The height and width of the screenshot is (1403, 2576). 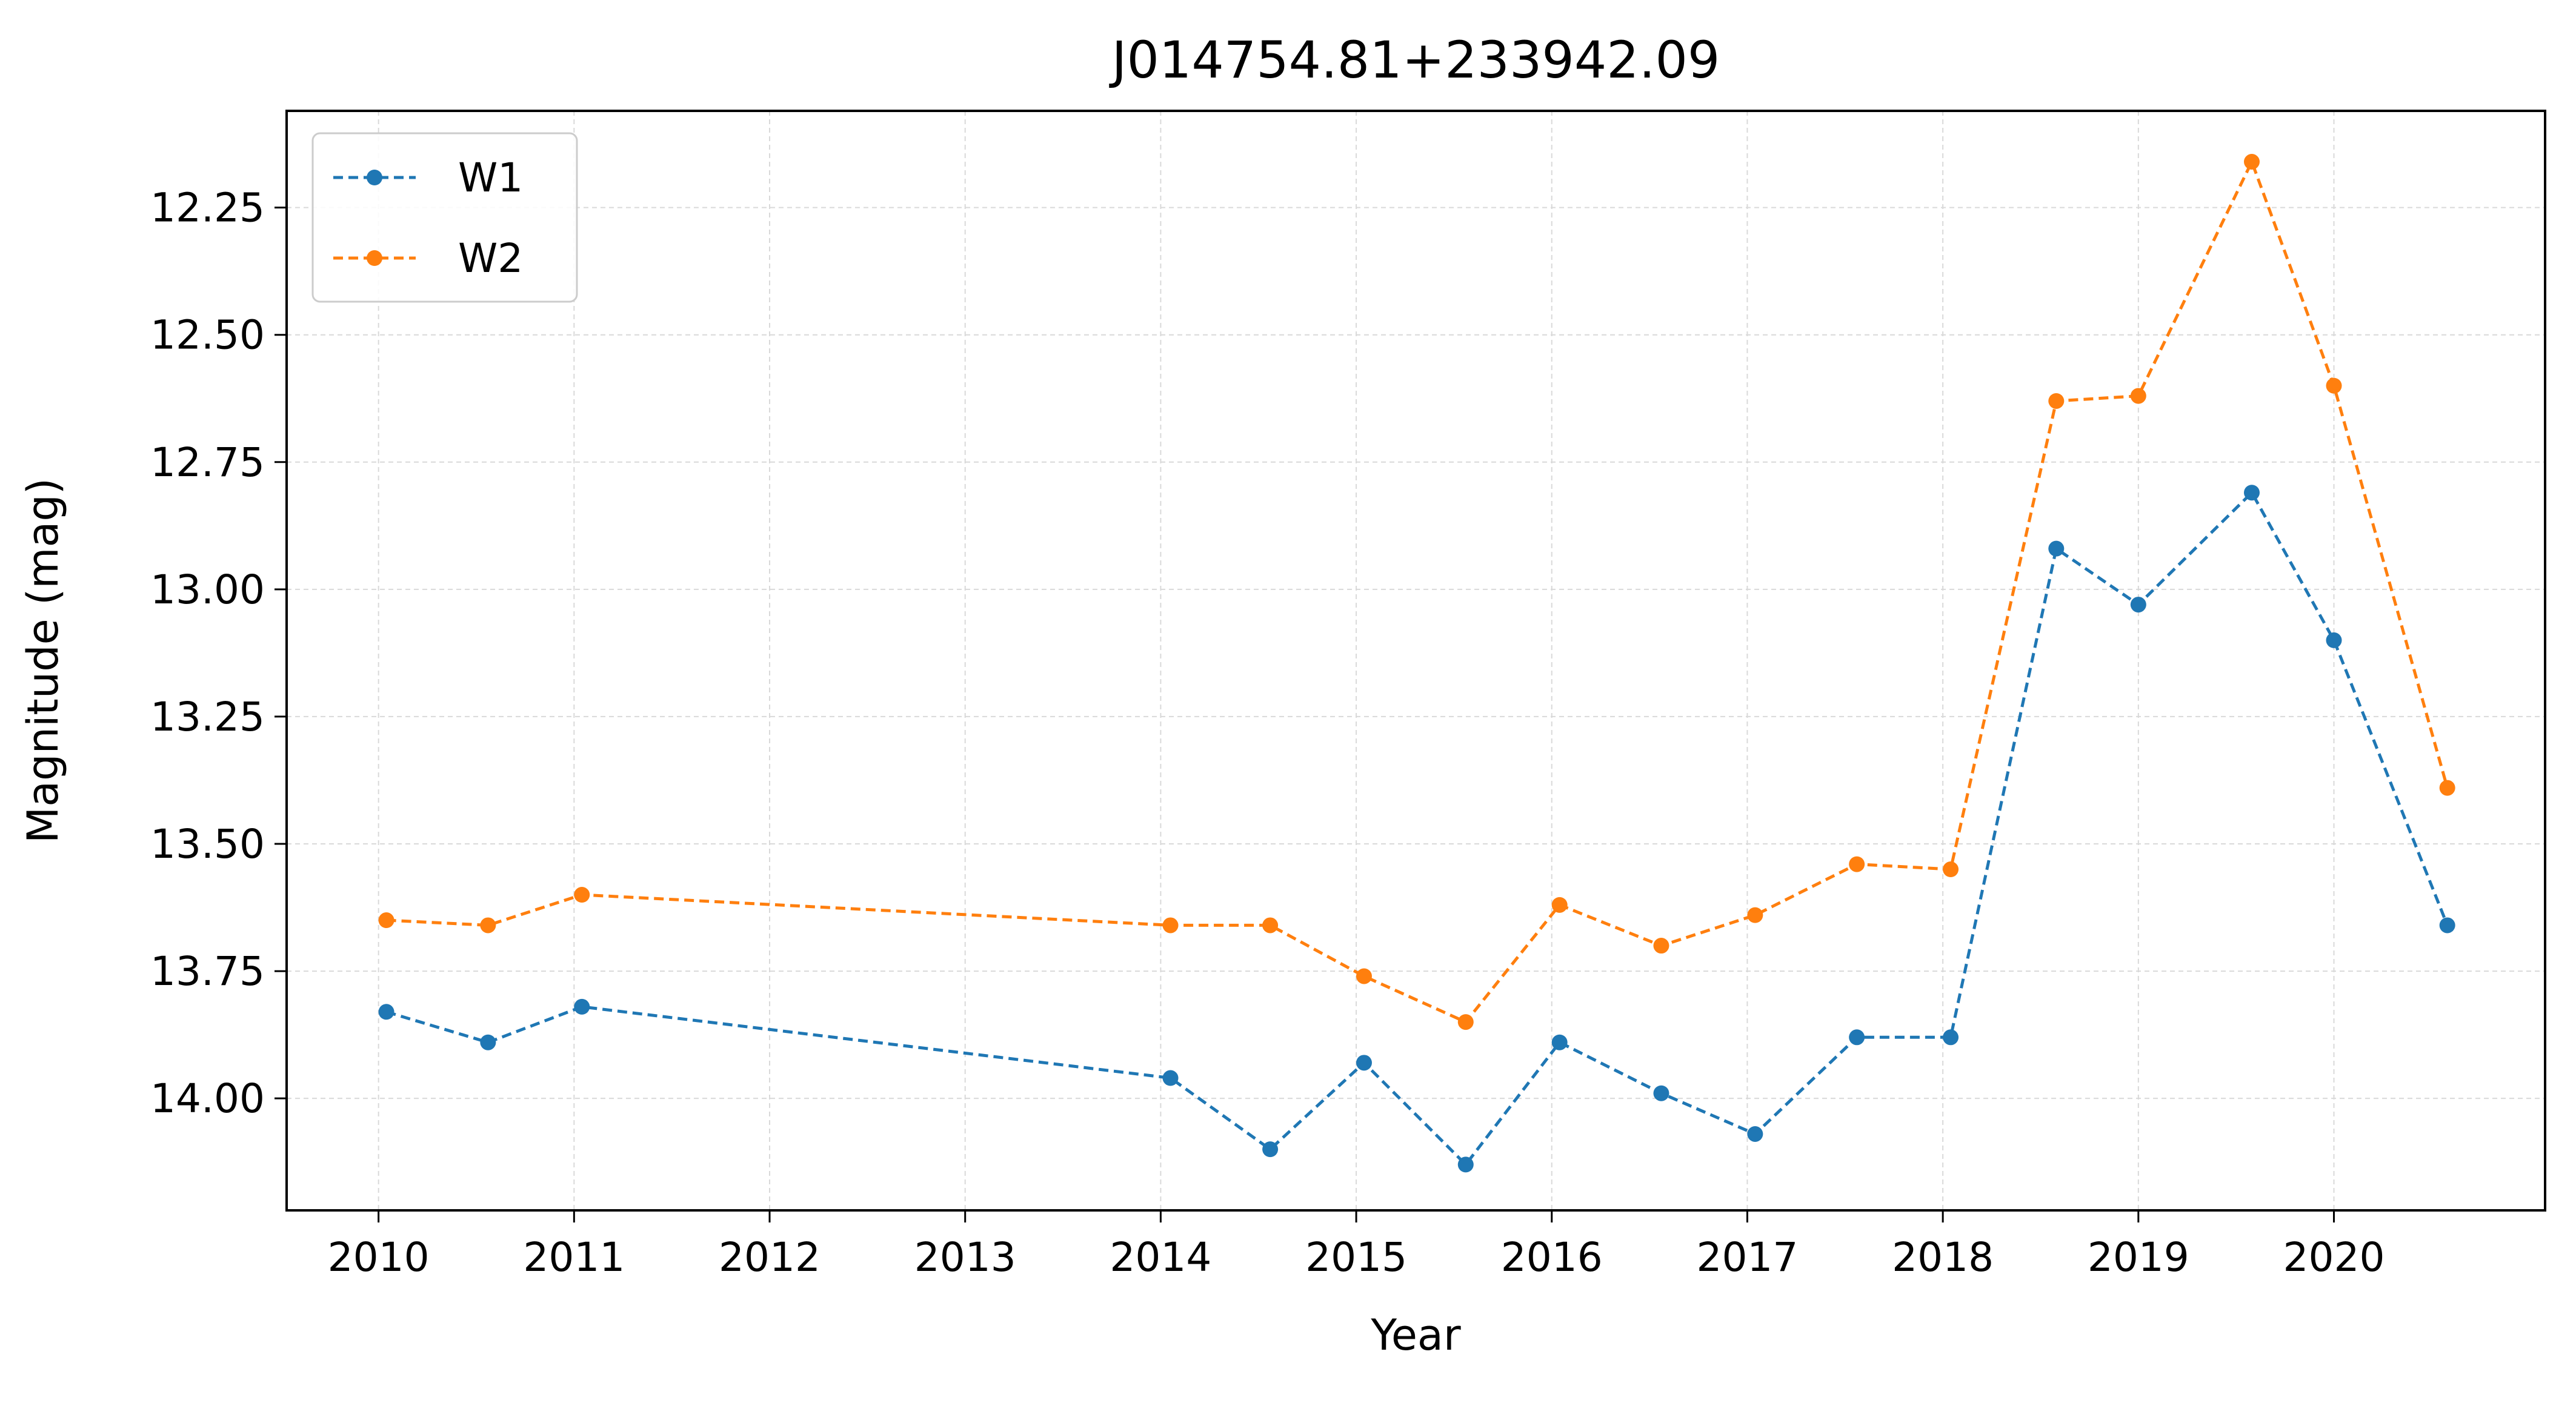 I want to click on chart-title: J014754.81+233942.09, so click(x=1414, y=60).